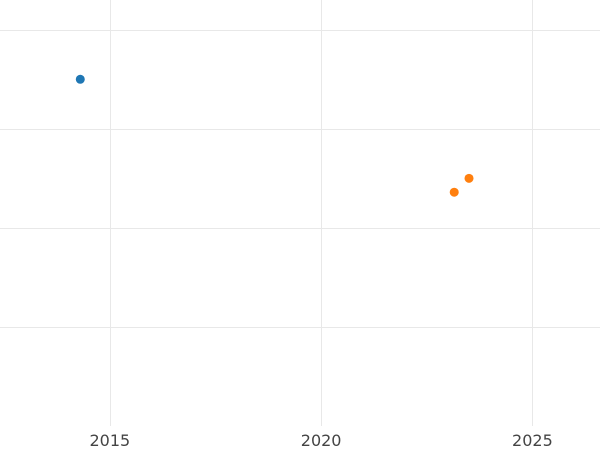 Image resolution: width=600 pixels, height=450 pixels. I want to click on x-tick-labels: 2015 2020 2025, so click(320, 440).